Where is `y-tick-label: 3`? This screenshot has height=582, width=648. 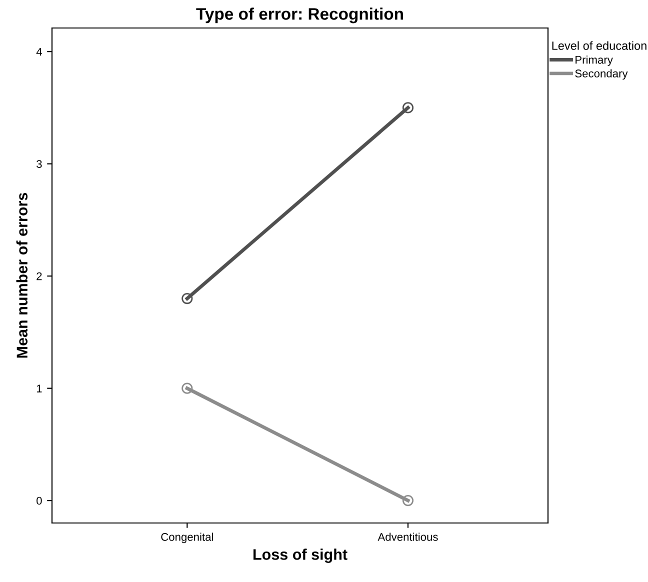
y-tick-label: 3 is located at coordinates (39, 164).